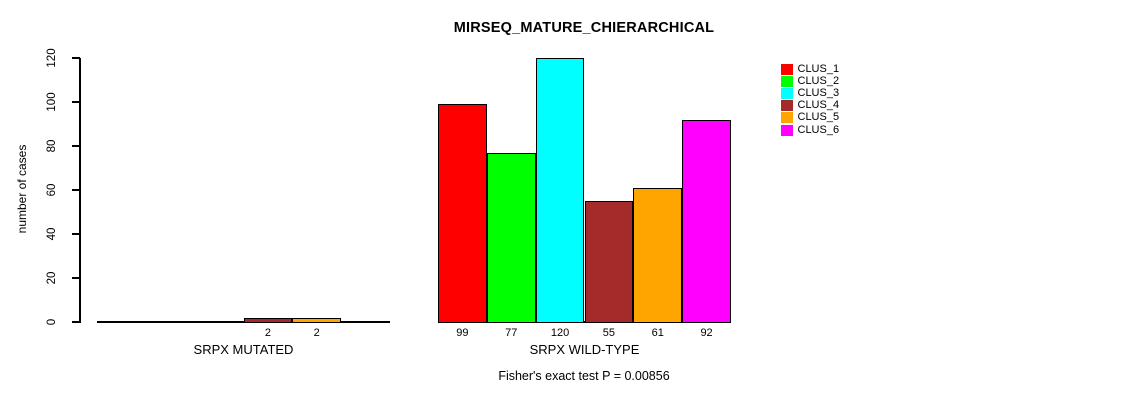  I want to click on legend-item-label: CLUS_6, so click(818, 129).